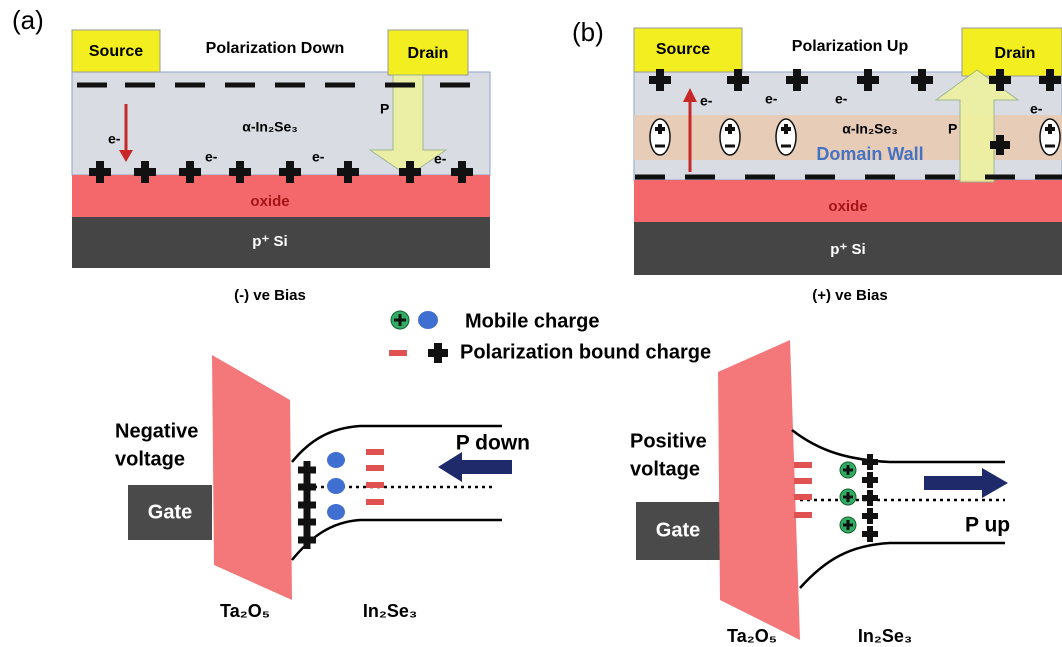 The height and width of the screenshot is (647, 1062). What do you see at coordinates (847, 206) in the screenshot?
I see `oxide-label: oxide` at bounding box center [847, 206].